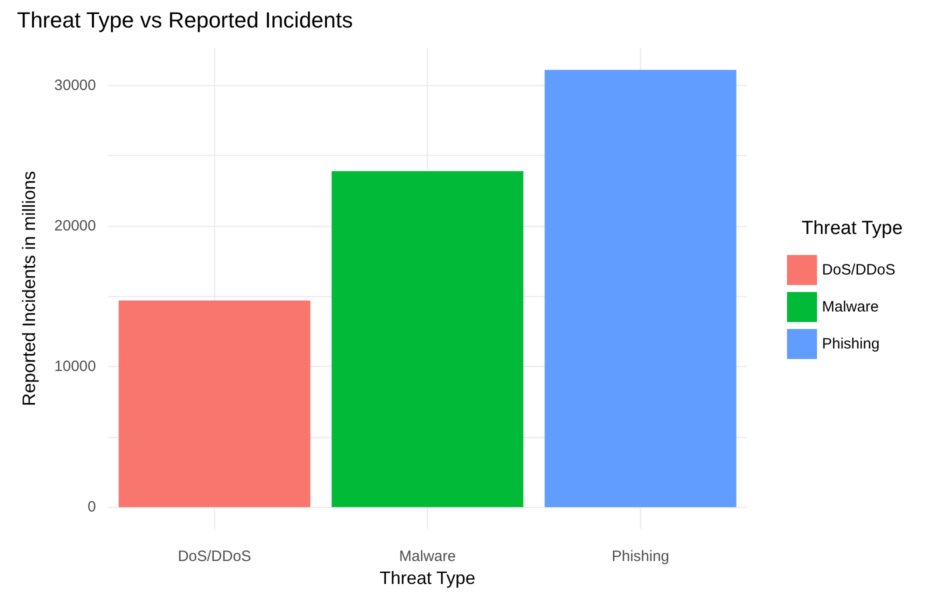 Image resolution: width=938 pixels, height=598 pixels. I want to click on y-tick-label: 0, so click(92, 507).